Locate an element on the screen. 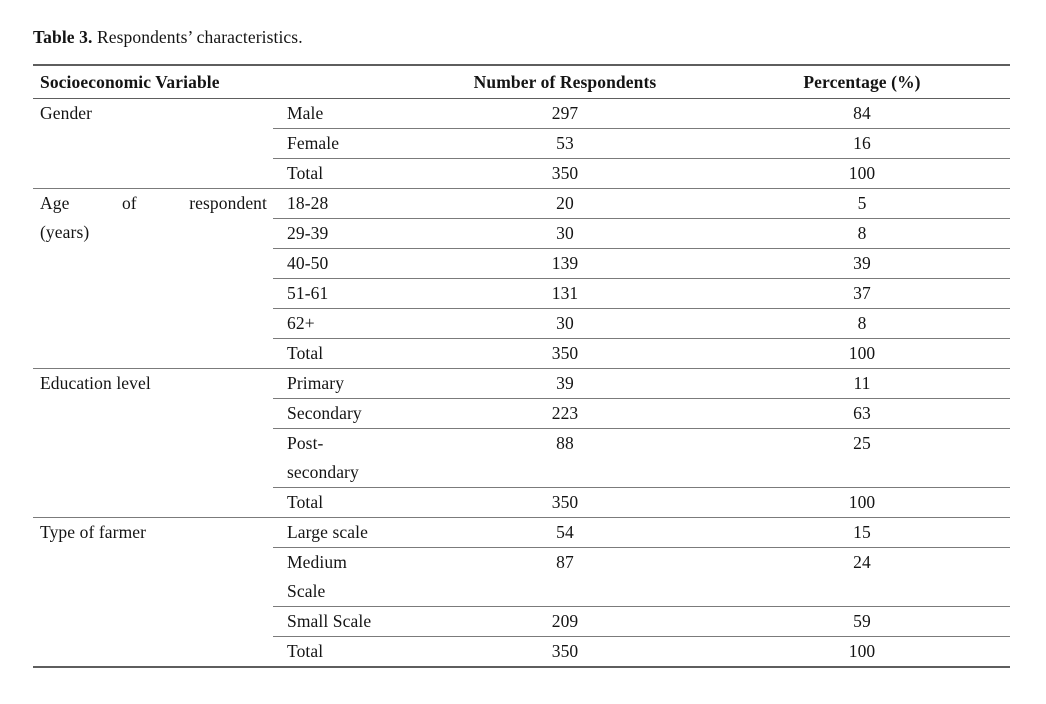 The width and height of the screenshot is (1046, 704). table-row: Gender Male 297 84 is located at coordinates (521, 143).